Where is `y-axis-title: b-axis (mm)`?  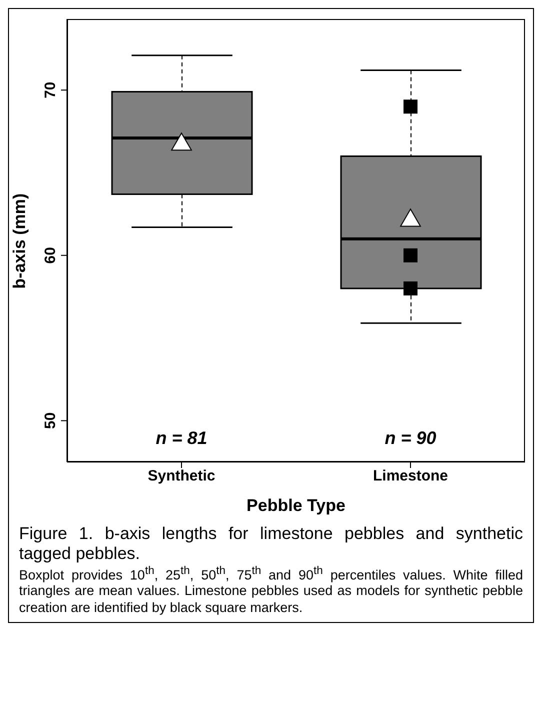
y-axis-title: b-axis (mm) is located at coordinates (20, 241).